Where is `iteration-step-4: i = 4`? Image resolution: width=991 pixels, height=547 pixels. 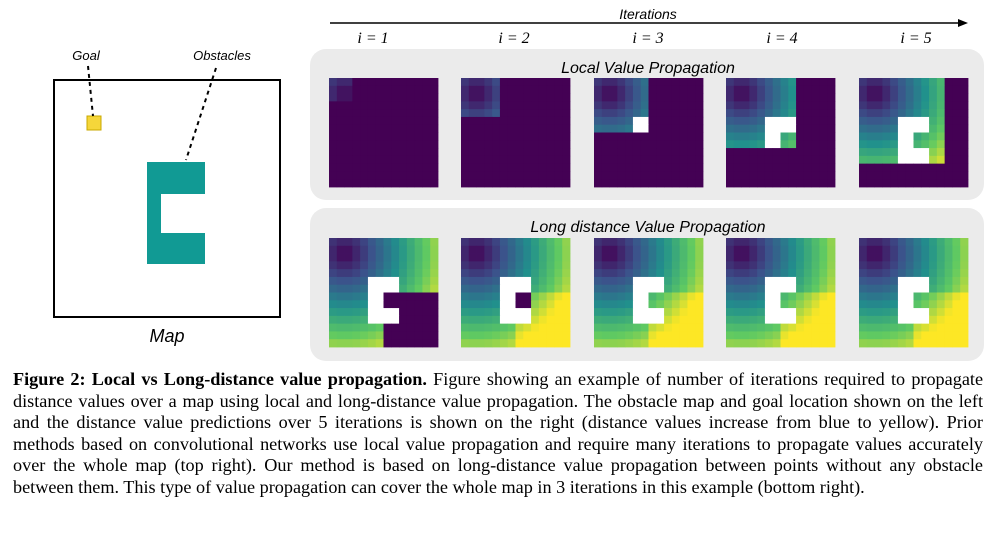 iteration-step-4: i = 4 is located at coordinates (781, 38).